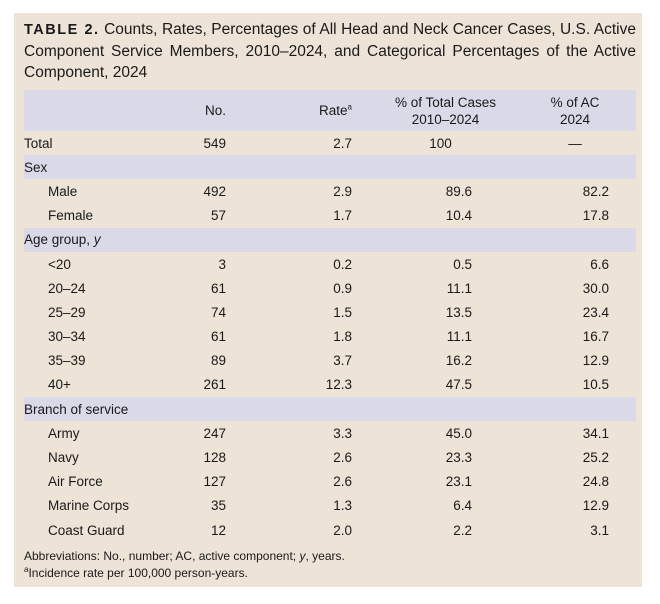  What do you see at coordinates (595, 191) in the screenshot?
I see `cell-ac: 82.2` at bounding box center [595, 191].